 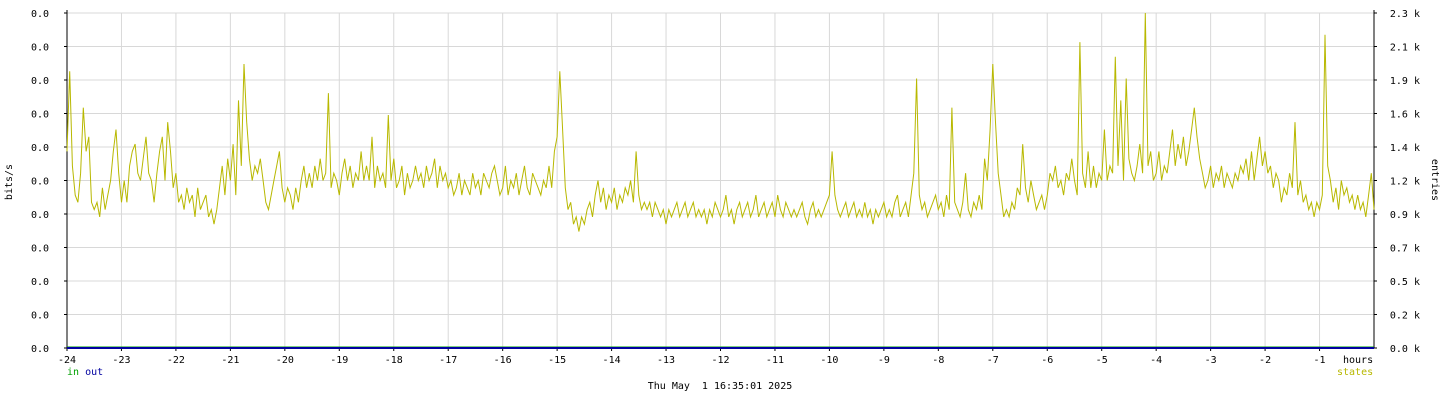 What do you see at coordinates (1156, 360) in the screenshot?
I see `x-tick-label: -4` at bounding box center [1156, 360].